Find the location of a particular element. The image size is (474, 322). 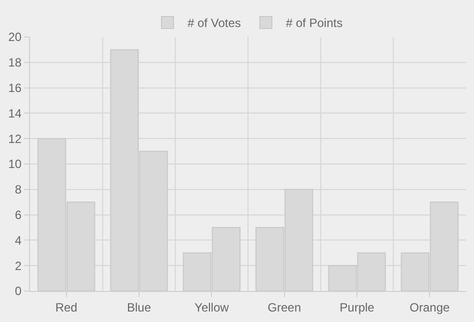

y-tick-label: 6 is located at coordinates (18, 215).